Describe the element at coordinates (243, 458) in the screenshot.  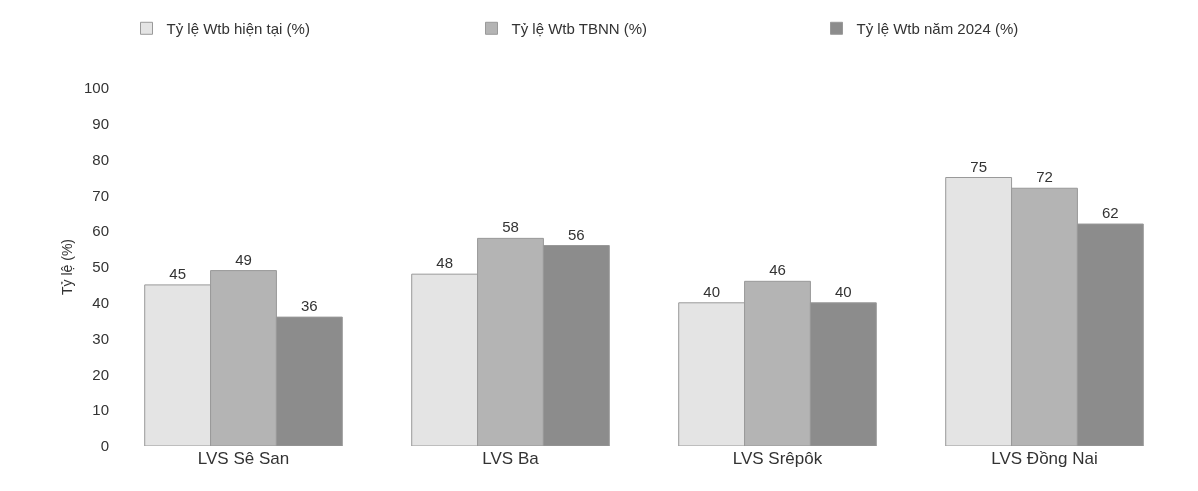
I see `x-tick-label: LVS Sê San` at that location.